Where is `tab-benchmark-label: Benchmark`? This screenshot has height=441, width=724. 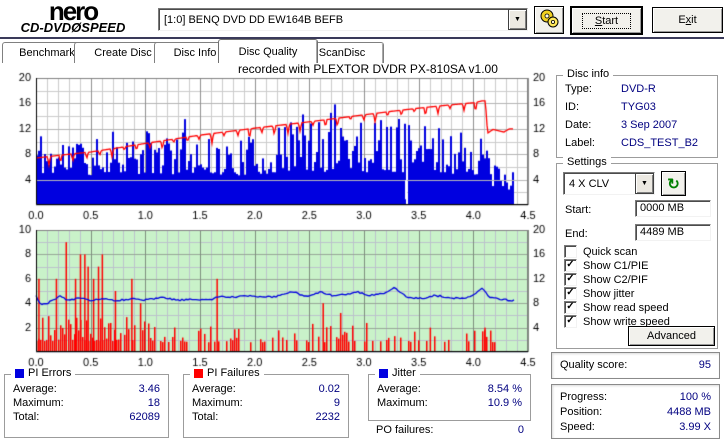 tab-benchmark-label: Benchmark is located at coordinates (47, 53).